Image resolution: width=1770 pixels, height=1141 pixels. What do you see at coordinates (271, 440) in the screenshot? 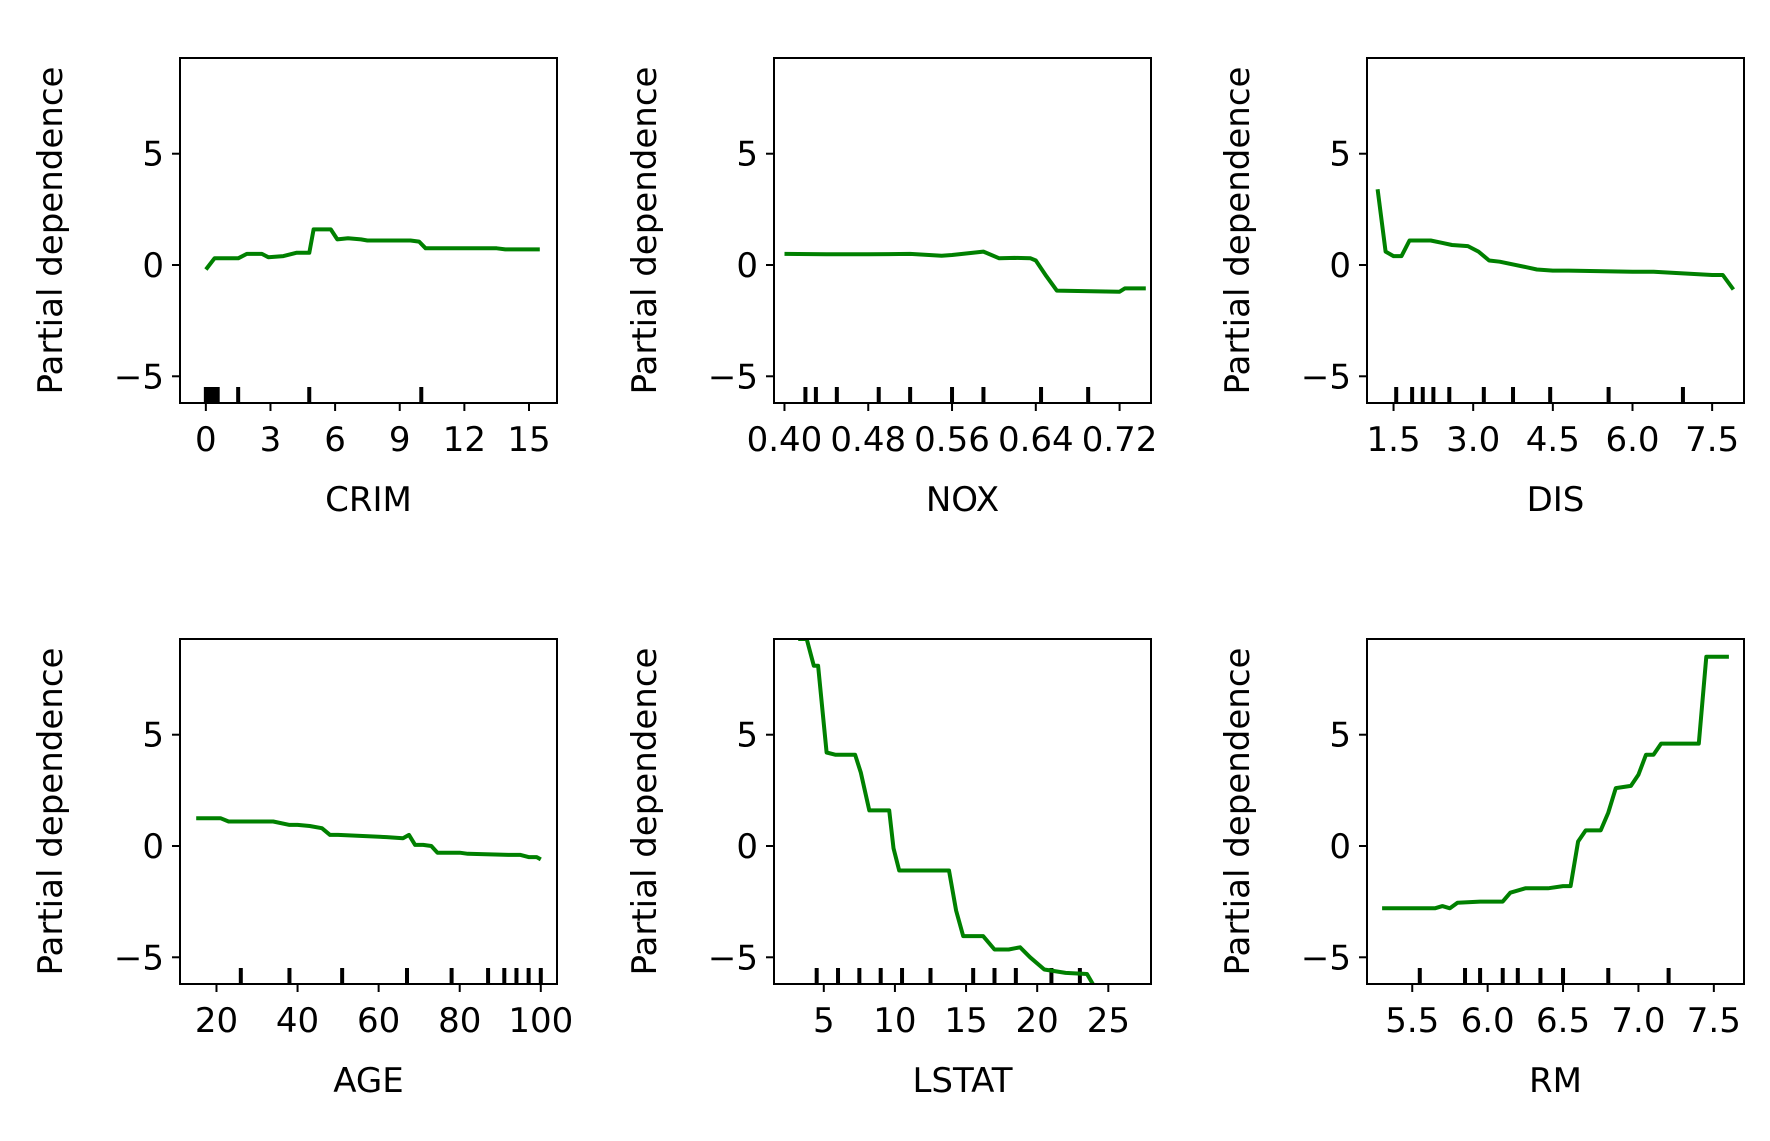
I see `x-tick-label: 3` at bounding box center [271, 440].